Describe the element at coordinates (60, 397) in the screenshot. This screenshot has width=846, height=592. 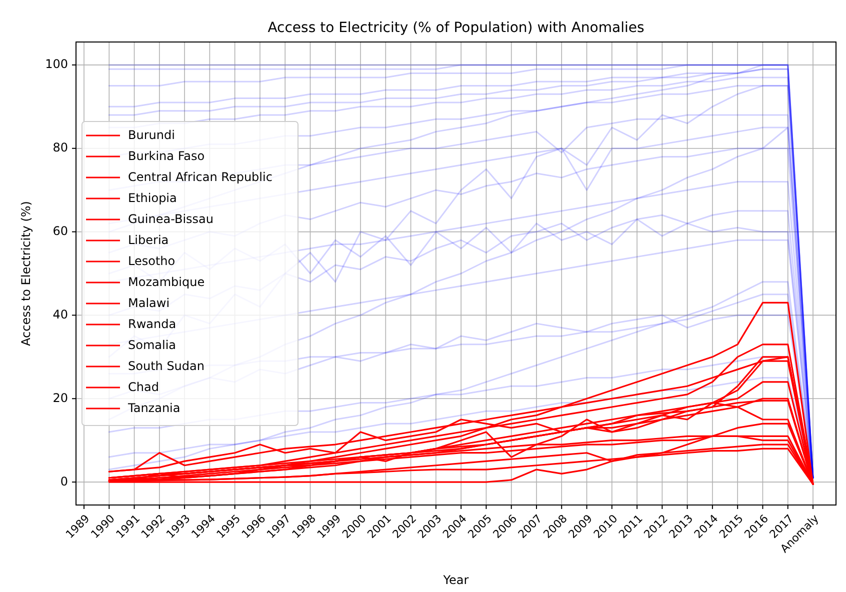
I see `y-tick-label: 20` at that location.